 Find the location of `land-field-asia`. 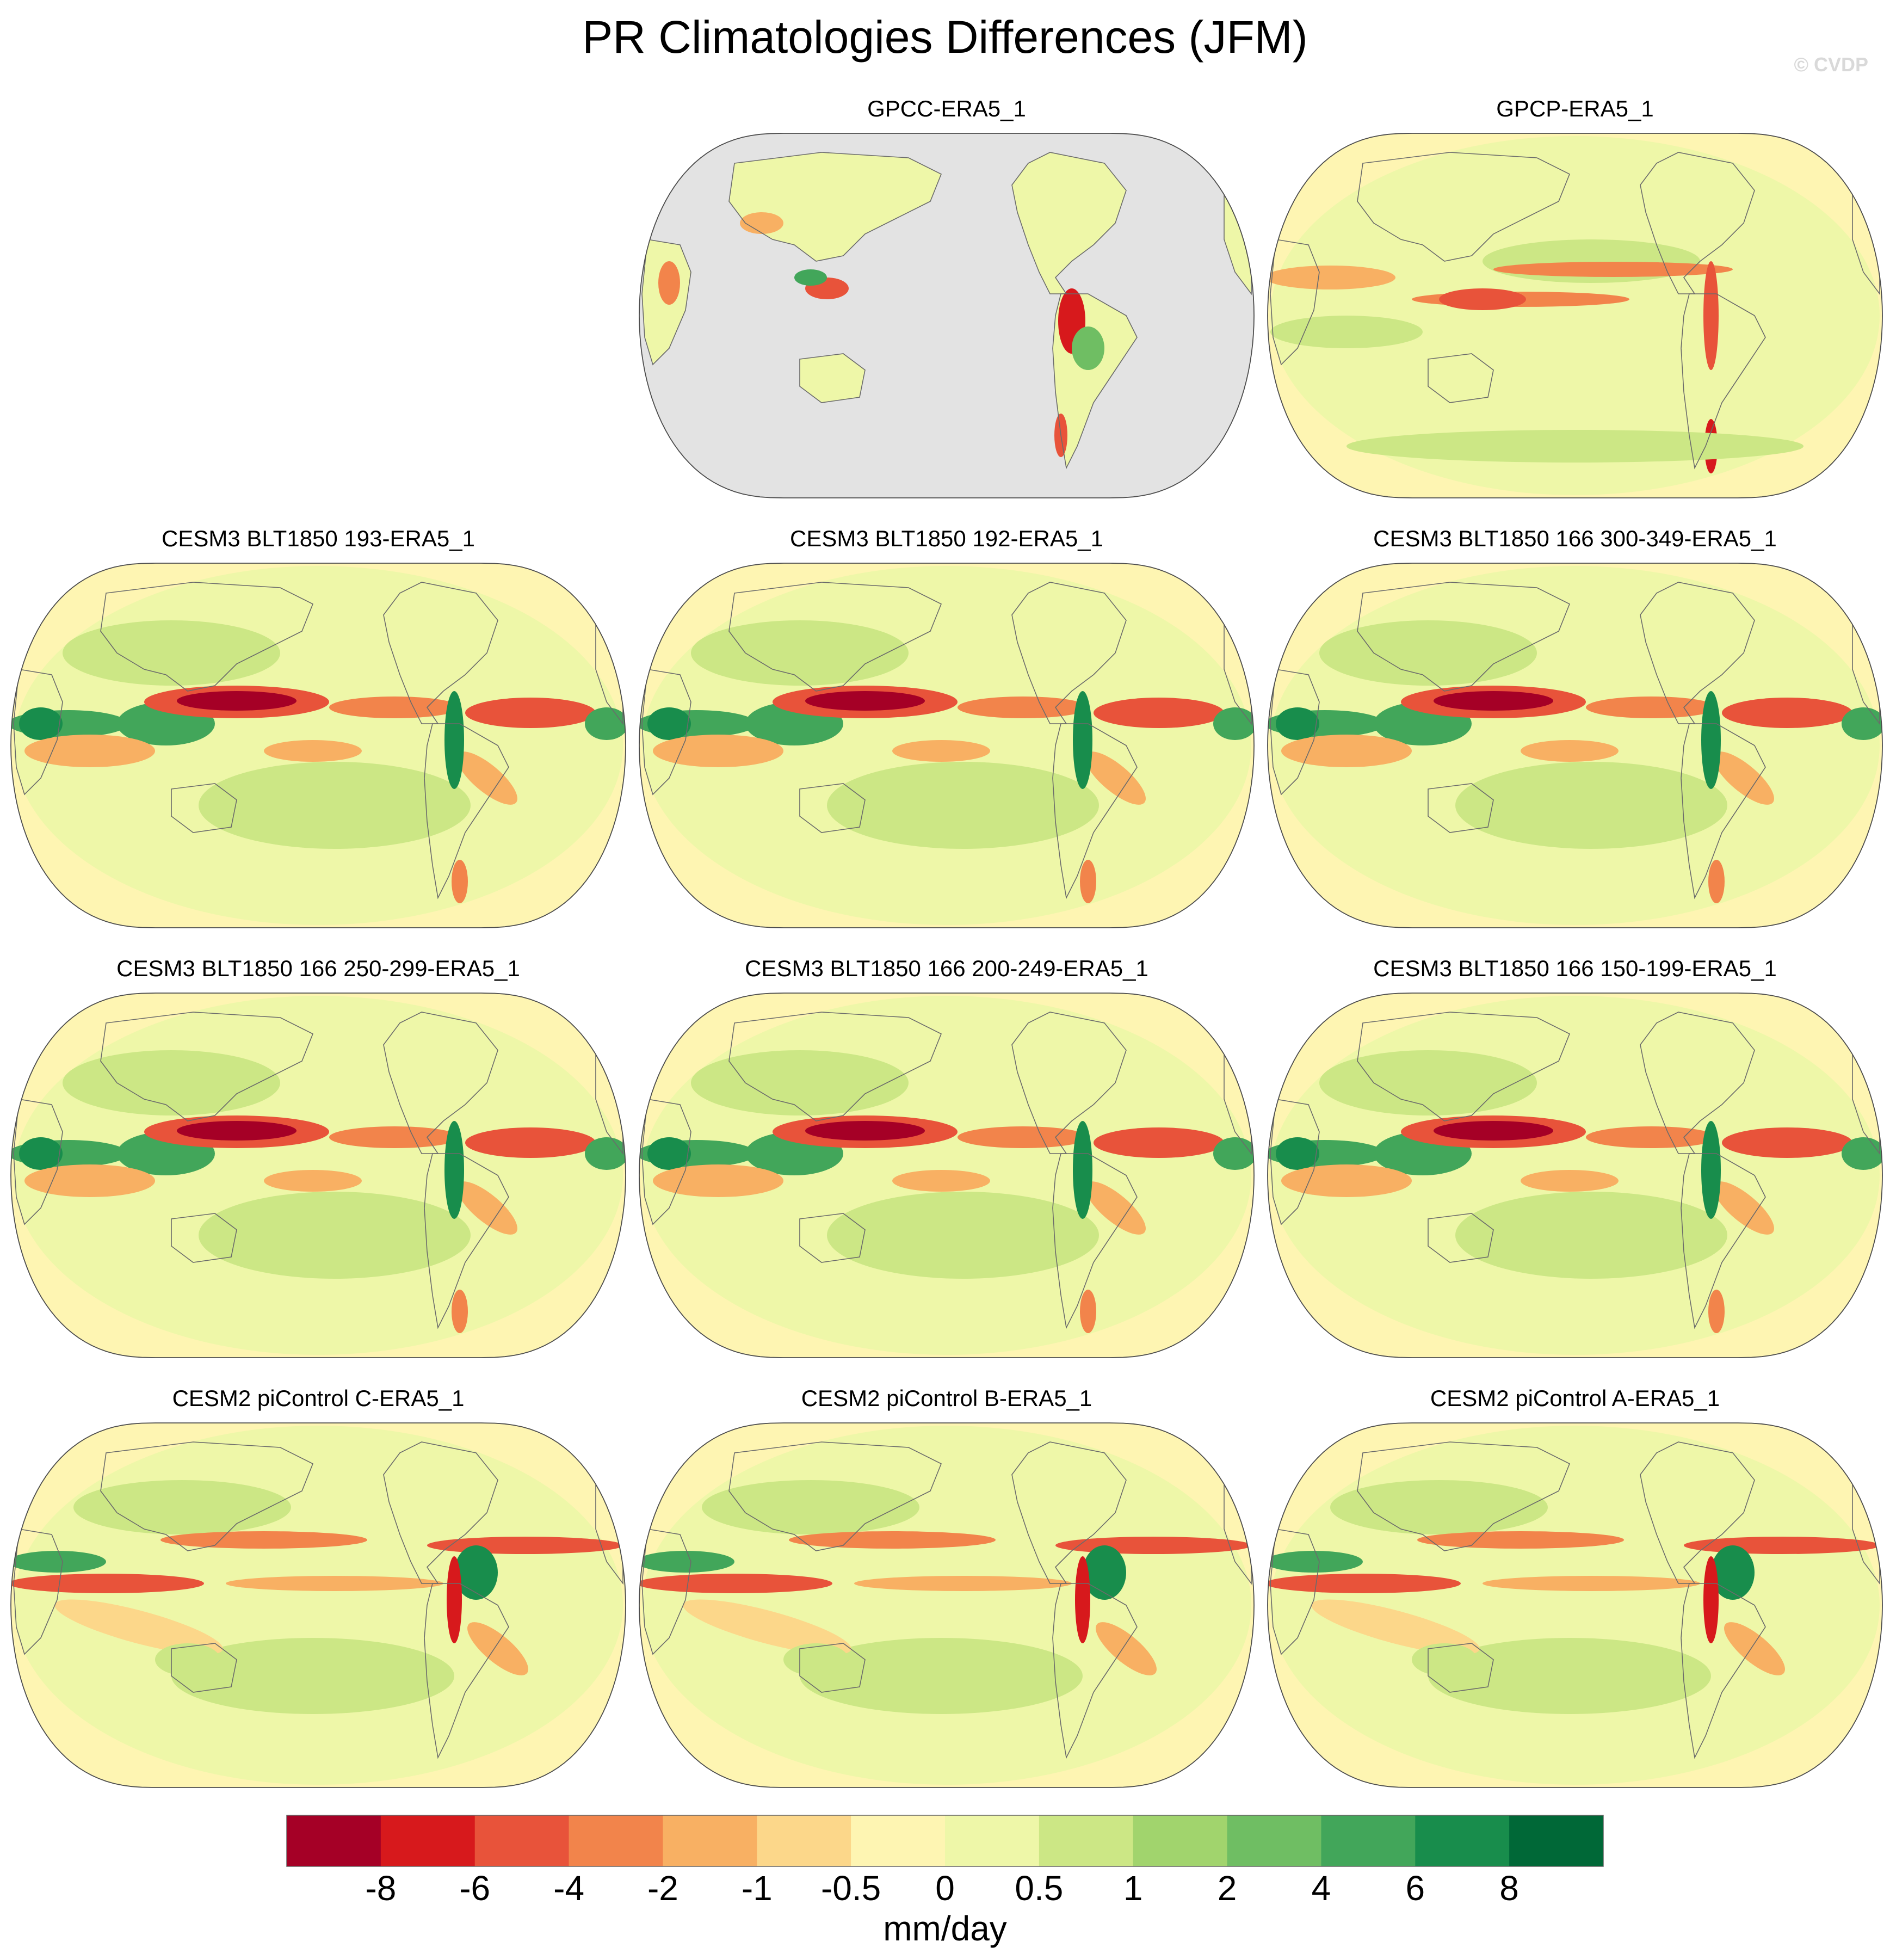

land-field-asia is located at coordinates (835, 206).